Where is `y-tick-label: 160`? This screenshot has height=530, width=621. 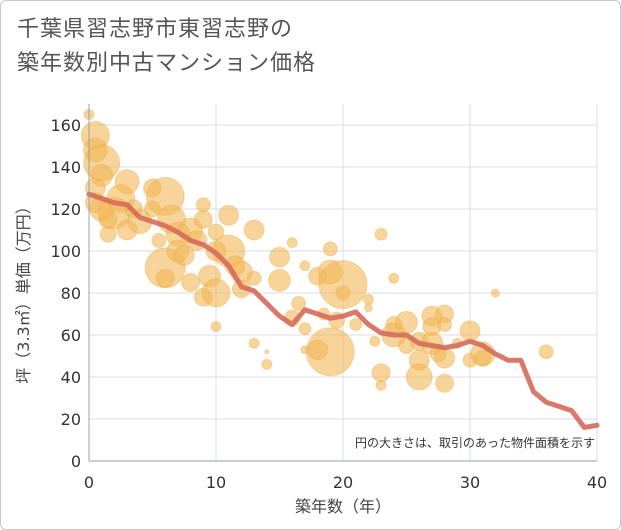 y-tick-label: 160 is located at coordinates (65, 125).